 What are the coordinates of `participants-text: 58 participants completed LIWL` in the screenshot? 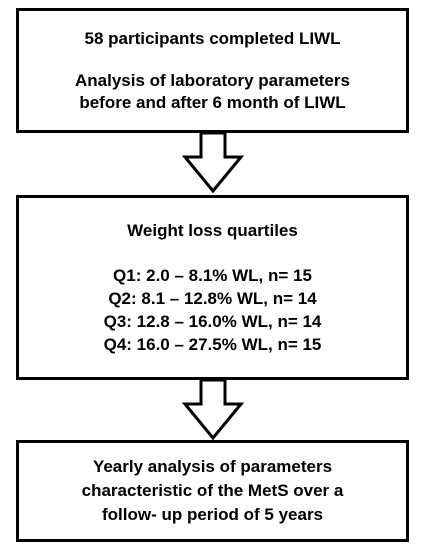 It's located at (212, 38).